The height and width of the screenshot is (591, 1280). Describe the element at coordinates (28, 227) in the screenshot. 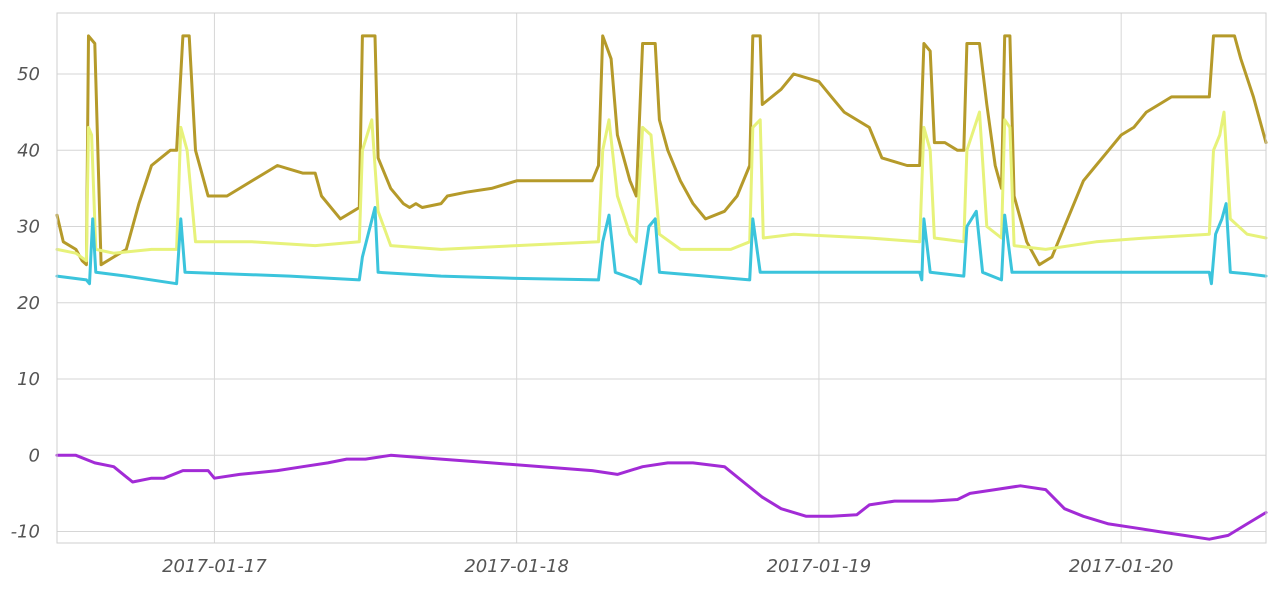

I see `y-tick-label: 30` at that location.